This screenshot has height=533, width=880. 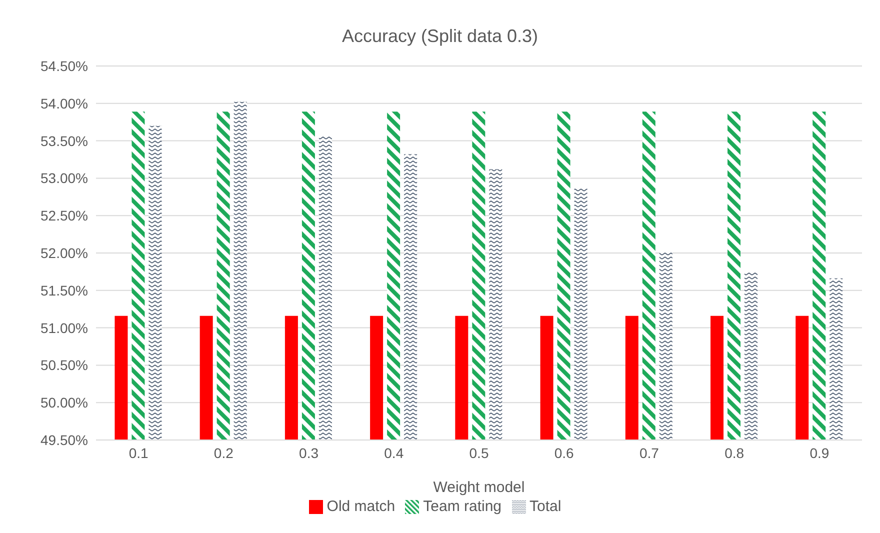 What do you see at coordinates (394, 452) in the screenshot?
I see `x-tick-label: 0.4` at bounding box center [394, 452].